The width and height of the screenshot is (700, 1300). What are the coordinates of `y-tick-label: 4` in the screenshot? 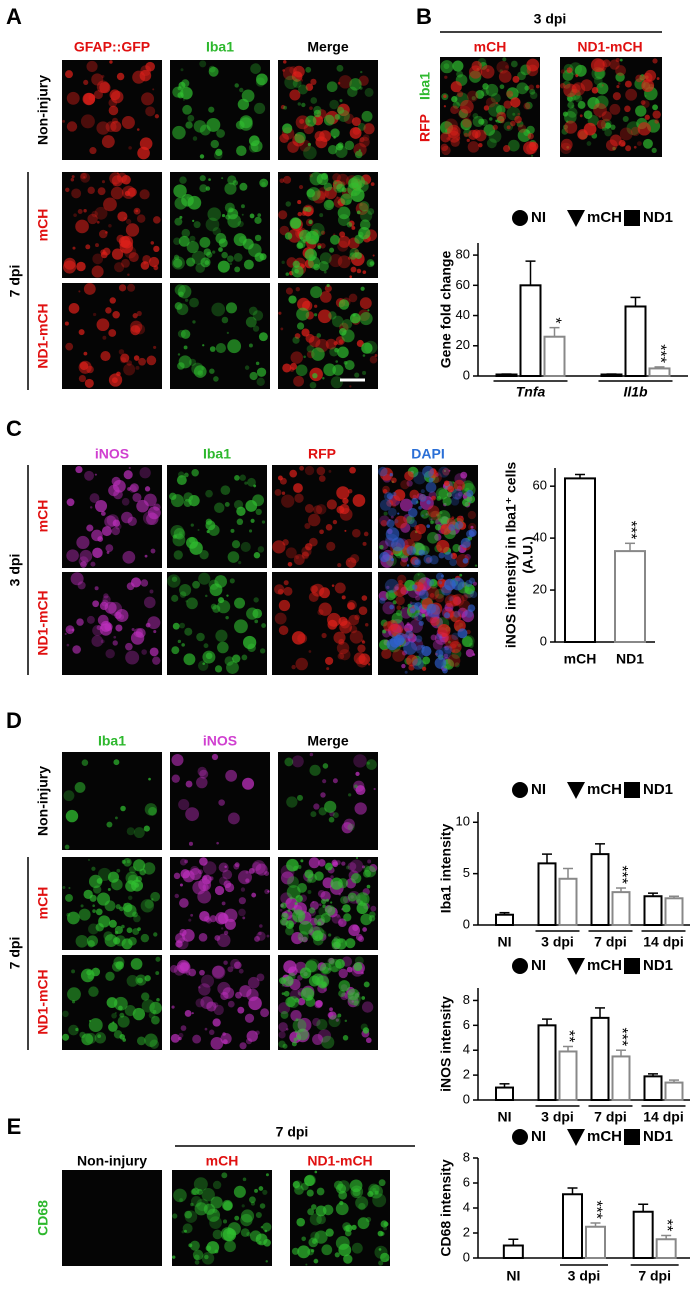 It's located at (466, 1049).